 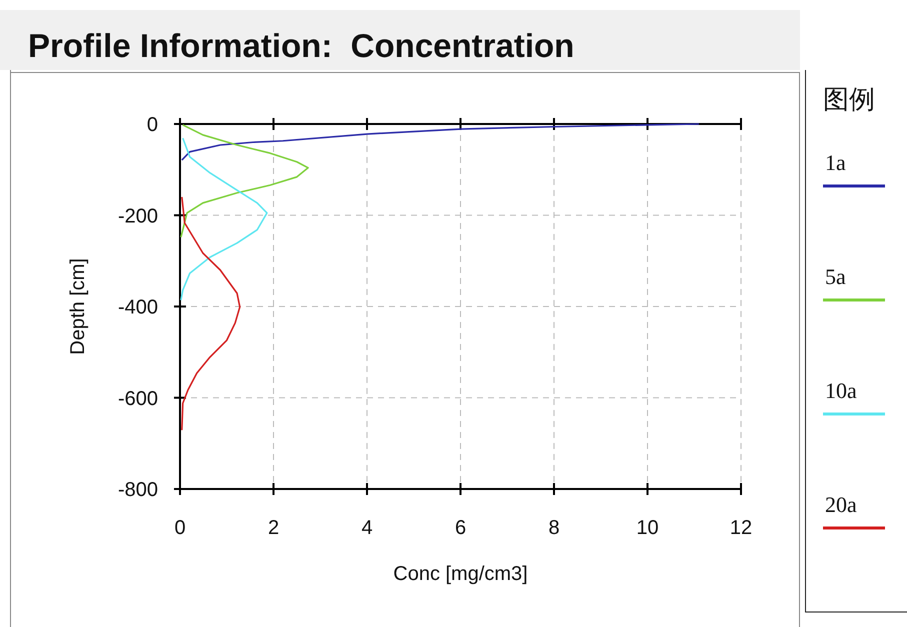 What do you see at coordinates (741, 528) in the screenshot?
I see `x-tick-label: 12` at bounding box center [741, 528].